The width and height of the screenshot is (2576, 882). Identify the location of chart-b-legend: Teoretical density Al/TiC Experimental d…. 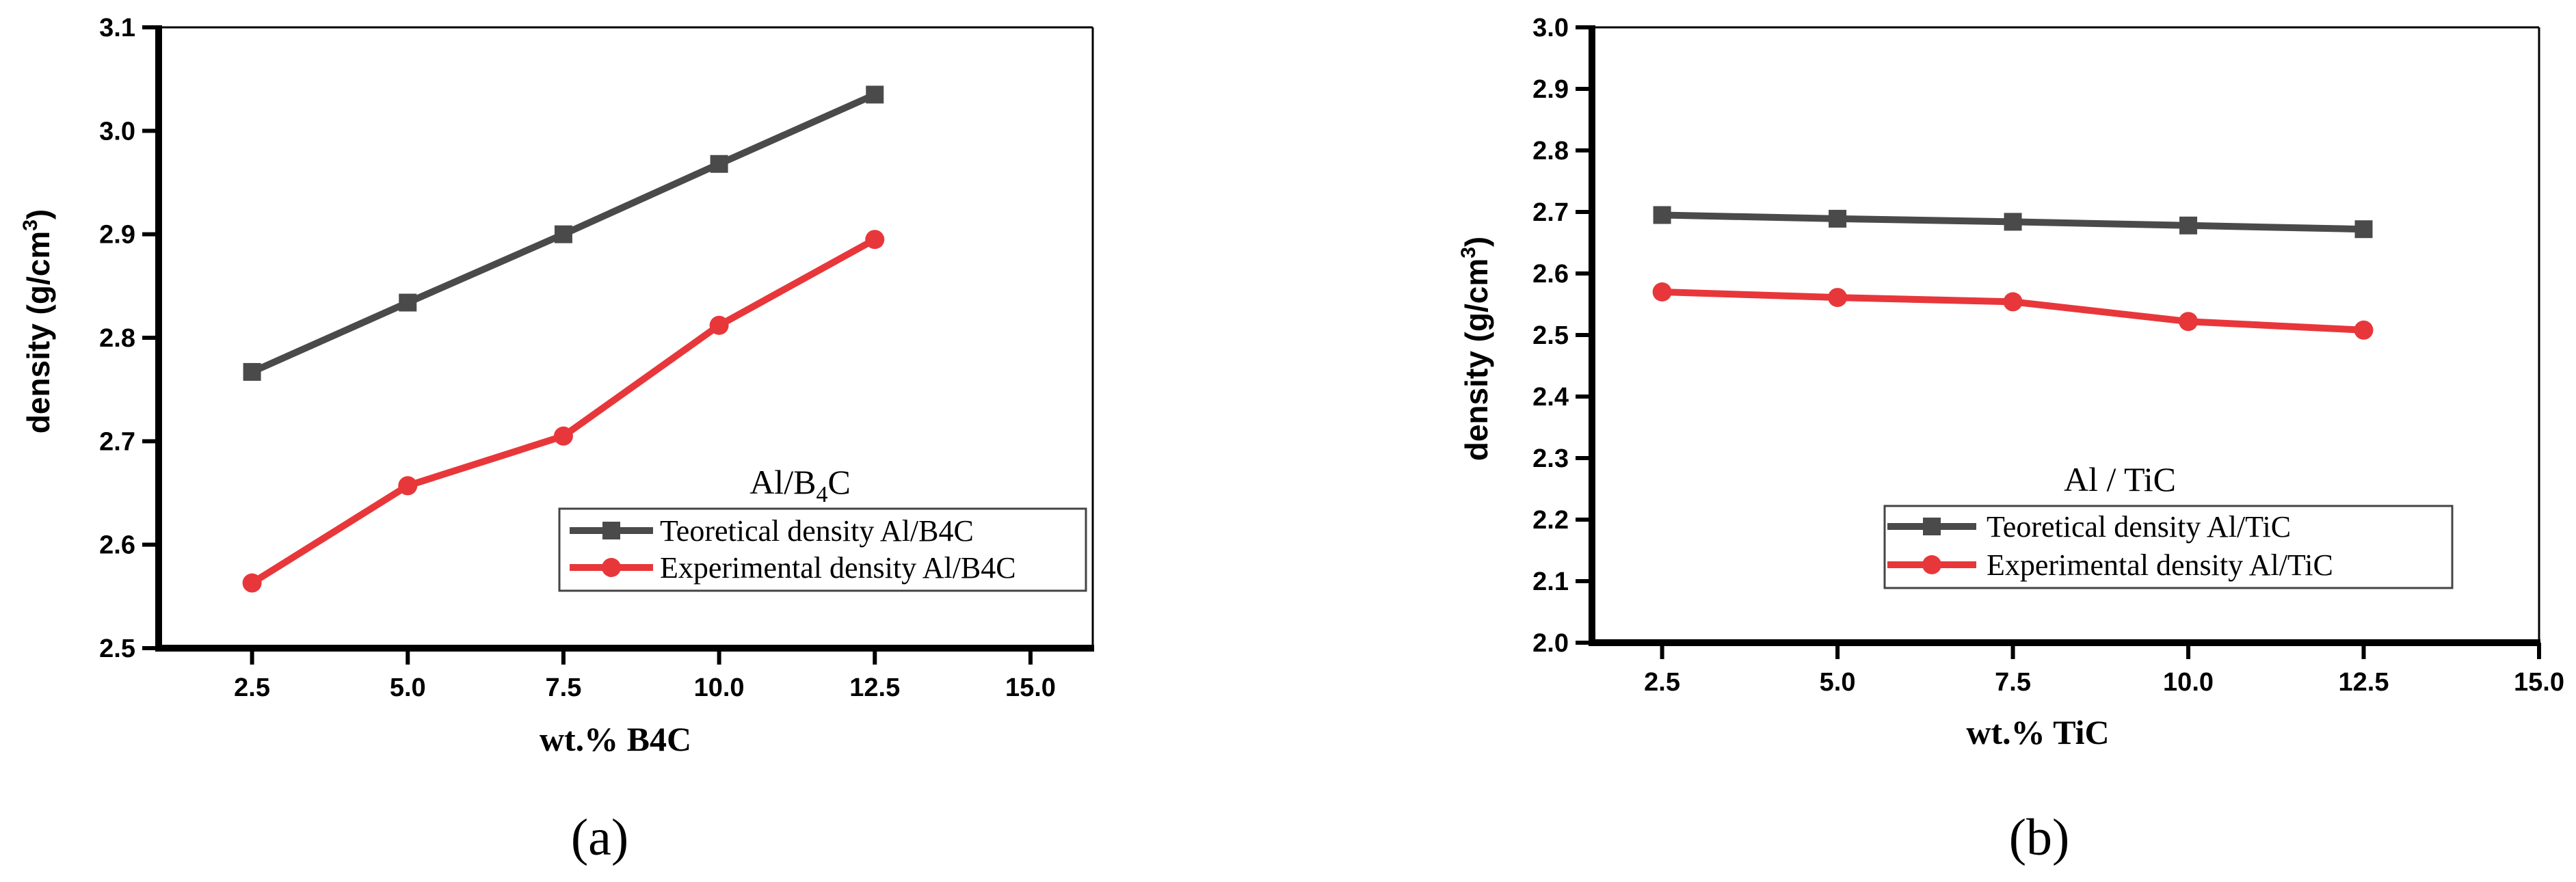
(2168, 547).